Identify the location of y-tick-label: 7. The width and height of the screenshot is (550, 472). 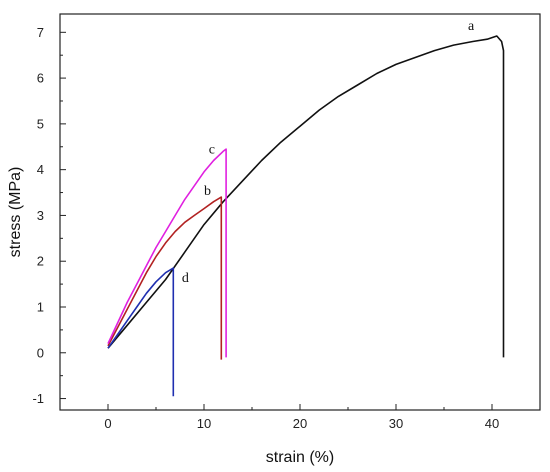
(40, 32).